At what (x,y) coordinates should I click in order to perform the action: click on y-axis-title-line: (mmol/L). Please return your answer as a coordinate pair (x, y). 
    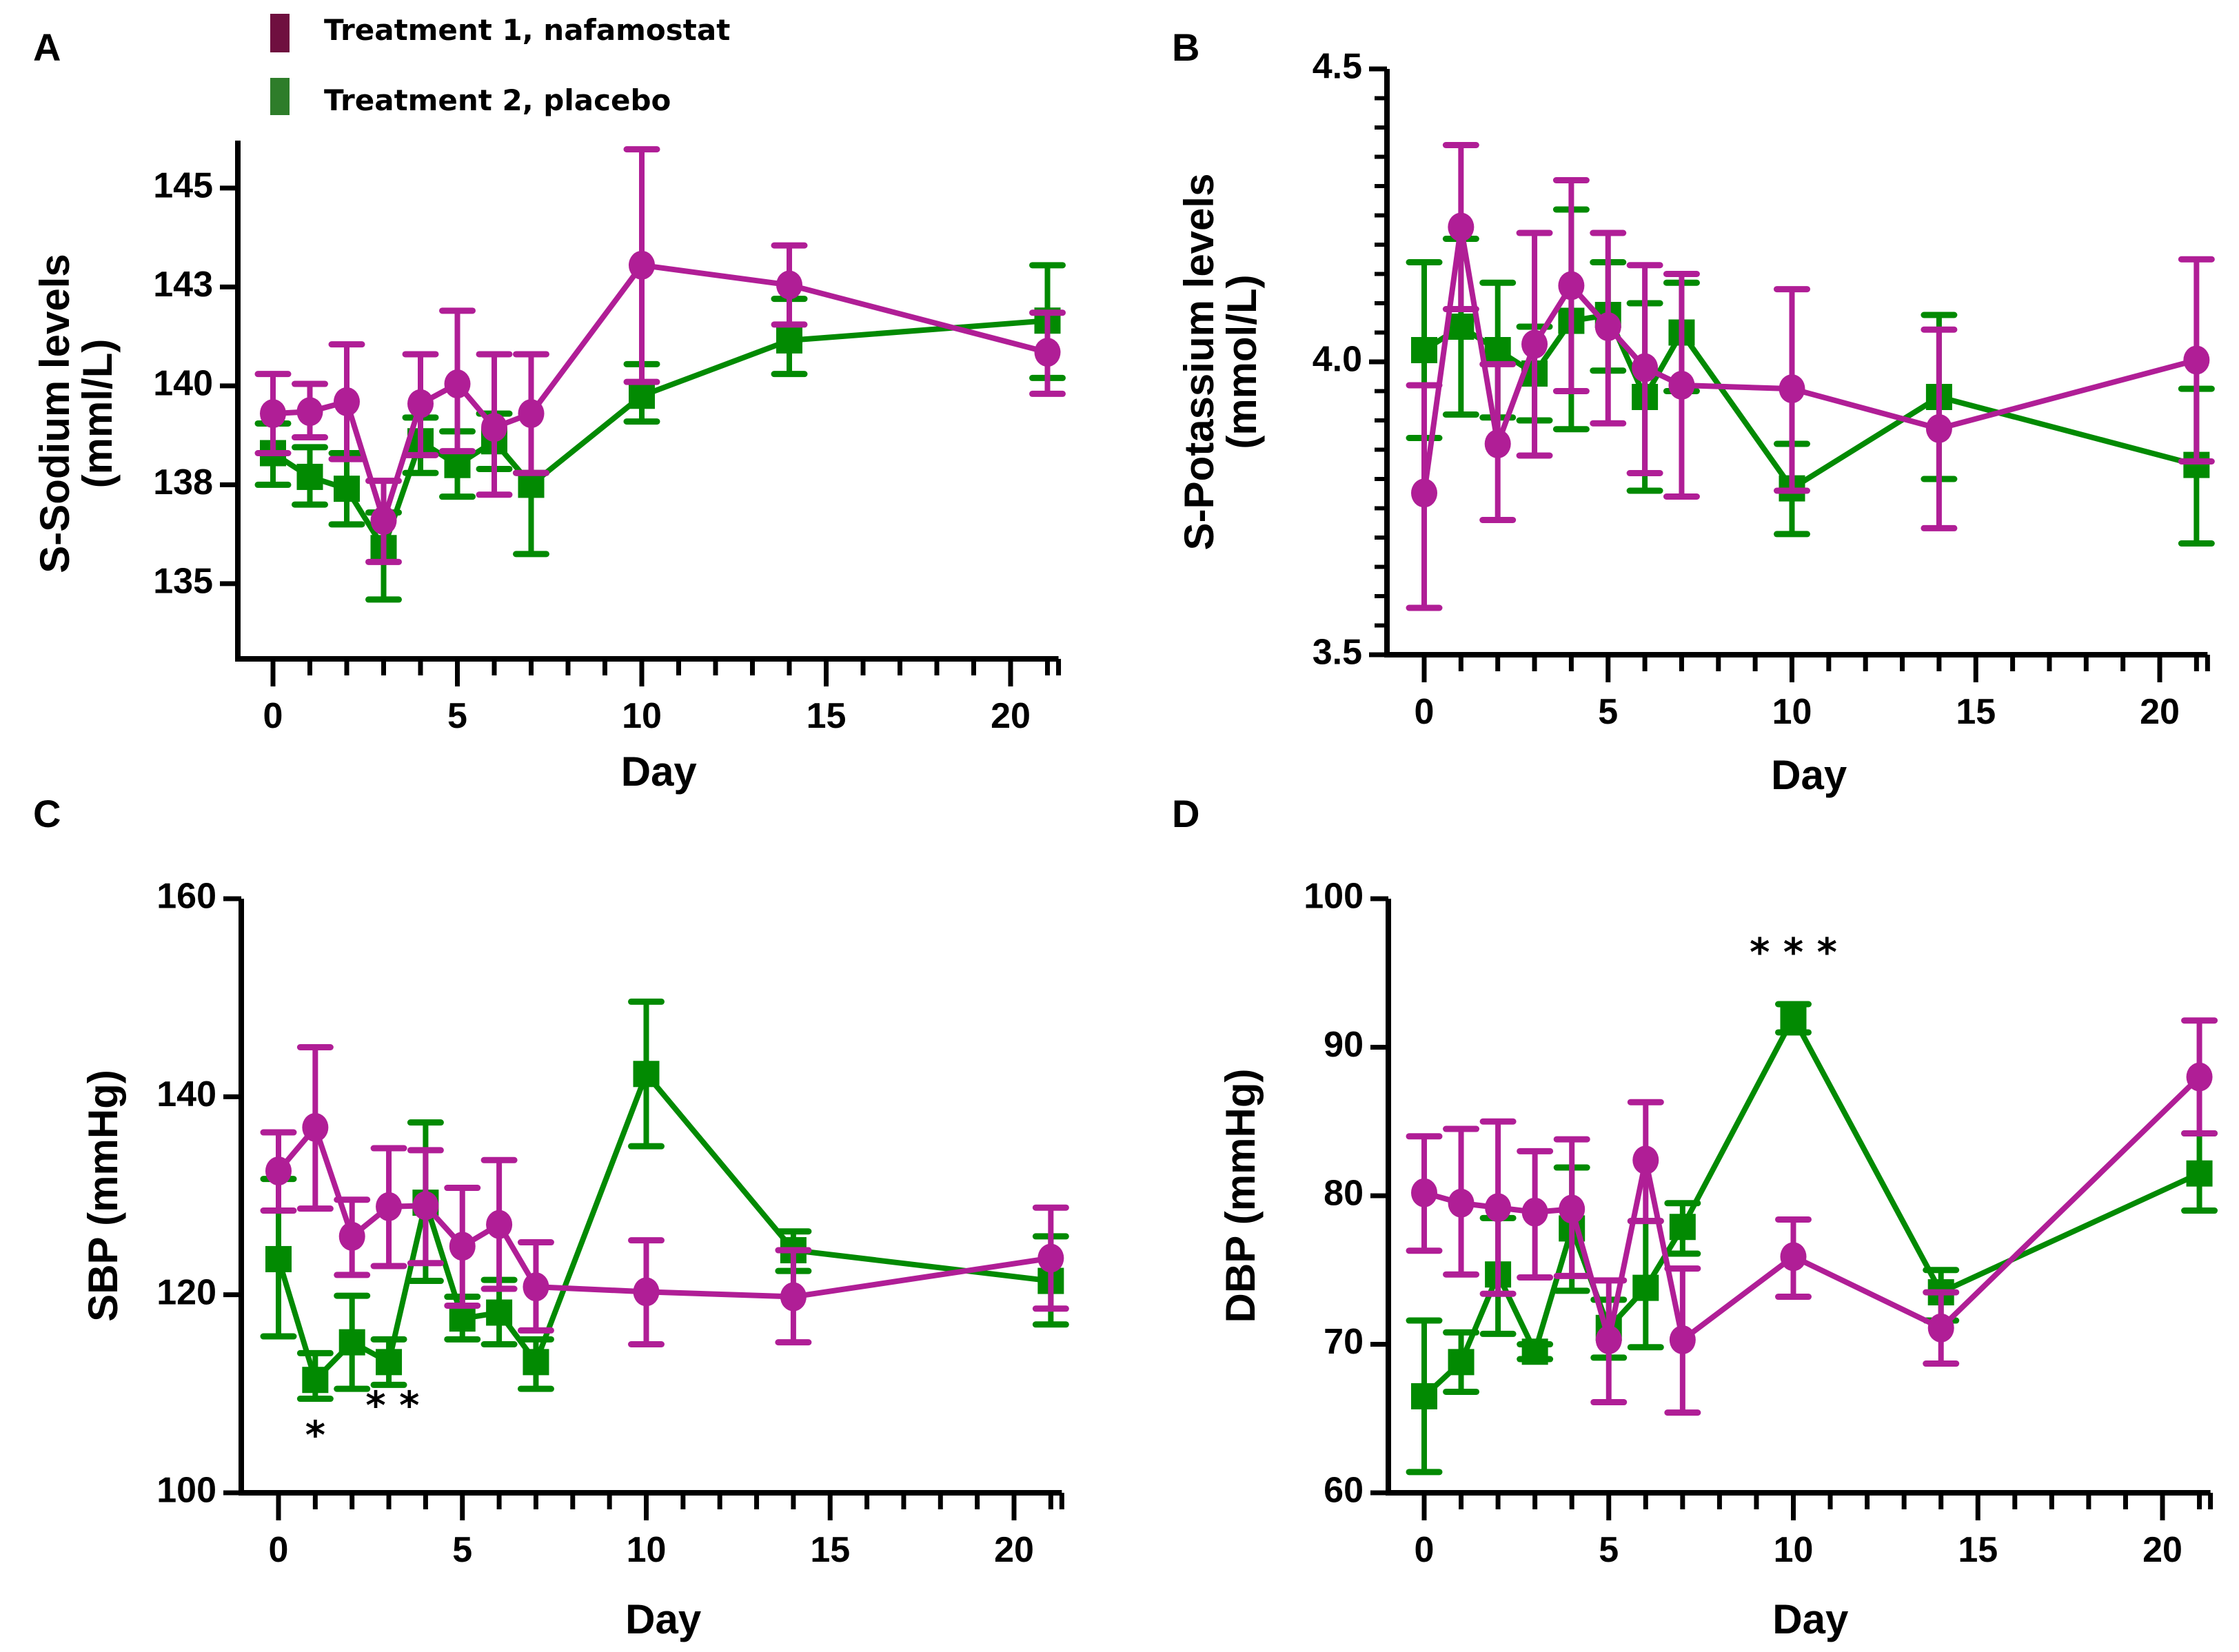
    Looking at the image, I should click on (1242, 361).